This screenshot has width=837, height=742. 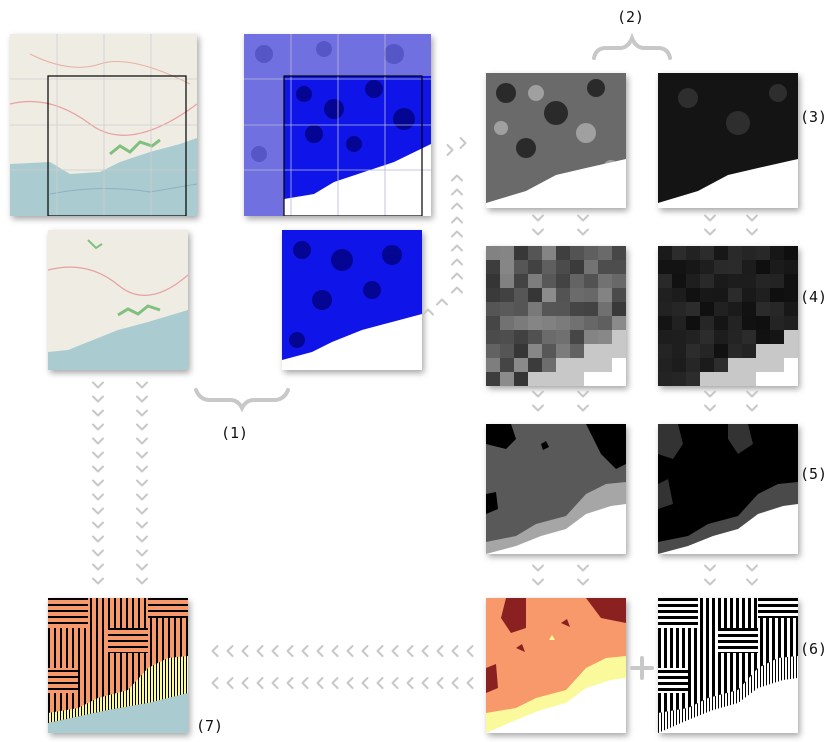 What do you see at coordinates (814, 649) in the screenshot?
I see `step-label-6: (6)` at bounding box center [814, 649].